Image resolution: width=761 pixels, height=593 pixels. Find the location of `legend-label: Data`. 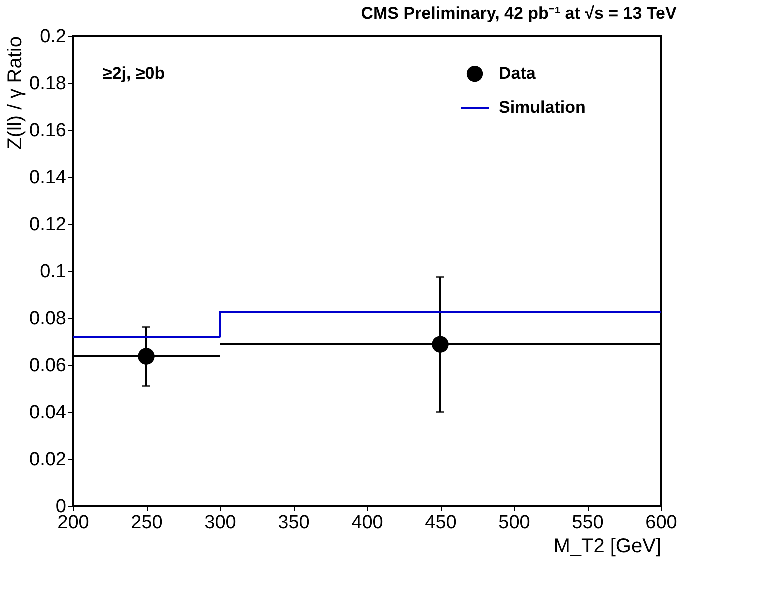

legend-label: Data is located at coordinates (517, 73).